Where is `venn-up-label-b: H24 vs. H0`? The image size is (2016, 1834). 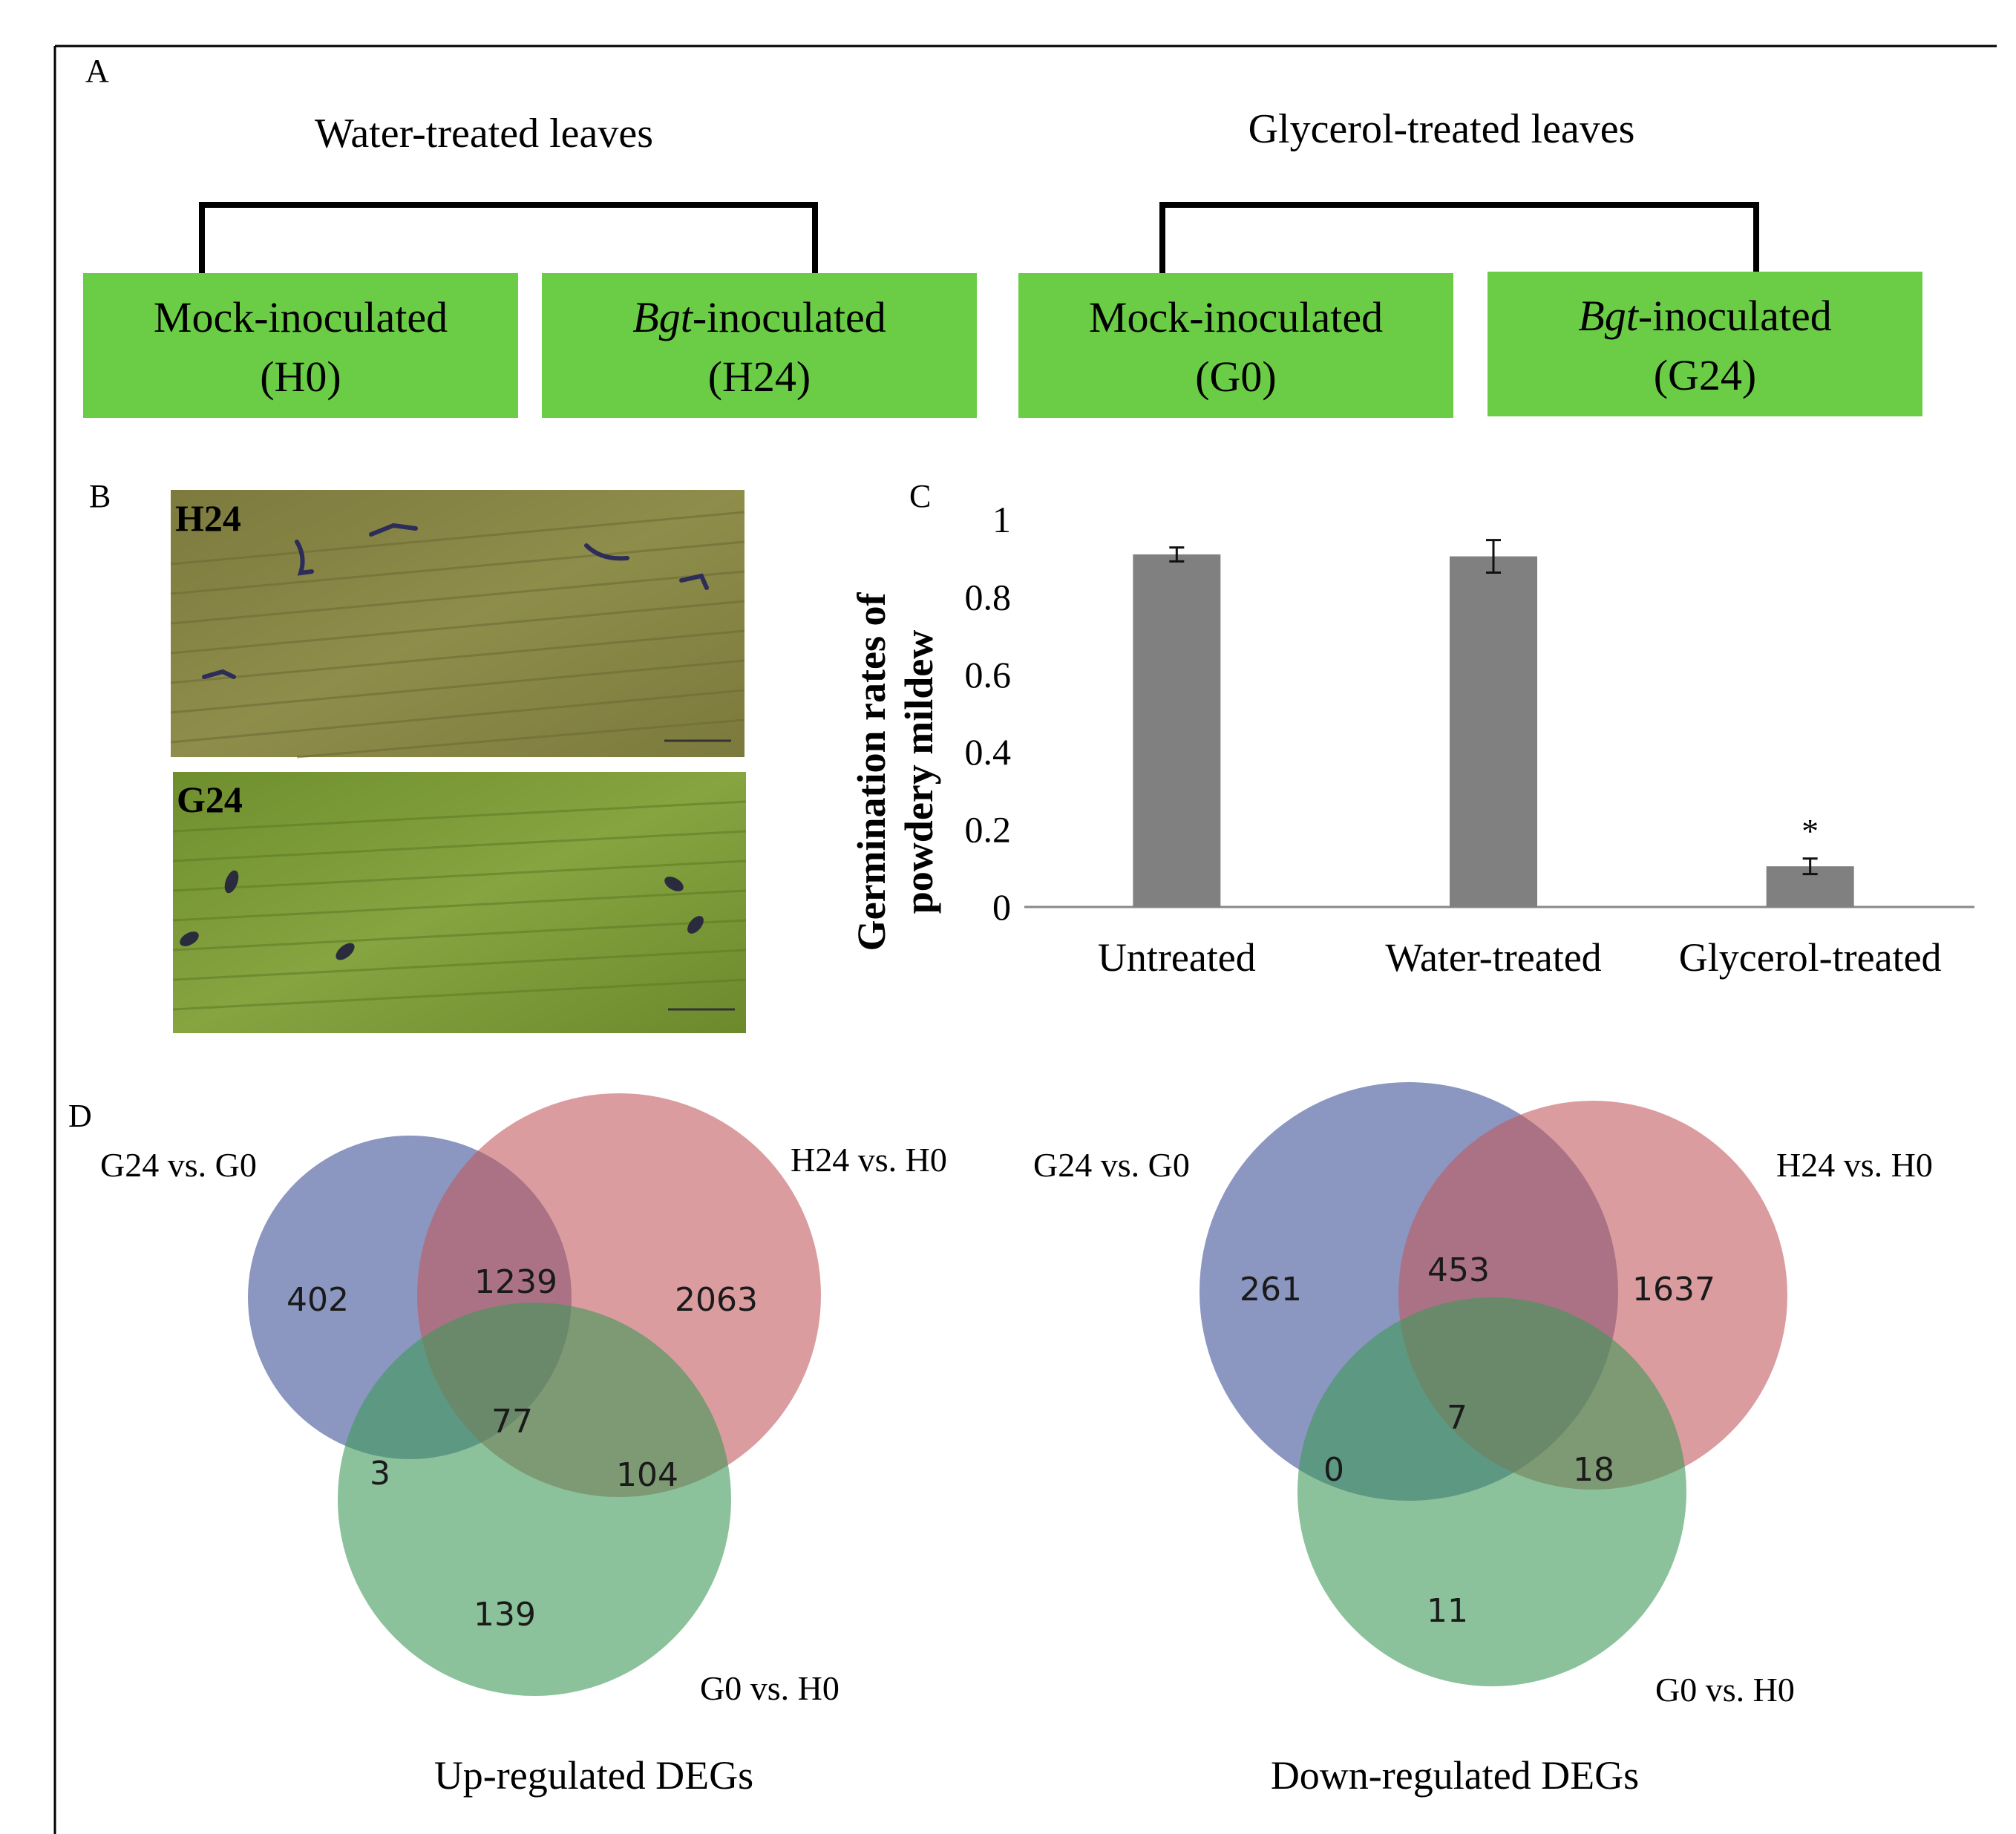
venn-up-label-b: H24 vs. H0 is located at coordinates (869, 1160).